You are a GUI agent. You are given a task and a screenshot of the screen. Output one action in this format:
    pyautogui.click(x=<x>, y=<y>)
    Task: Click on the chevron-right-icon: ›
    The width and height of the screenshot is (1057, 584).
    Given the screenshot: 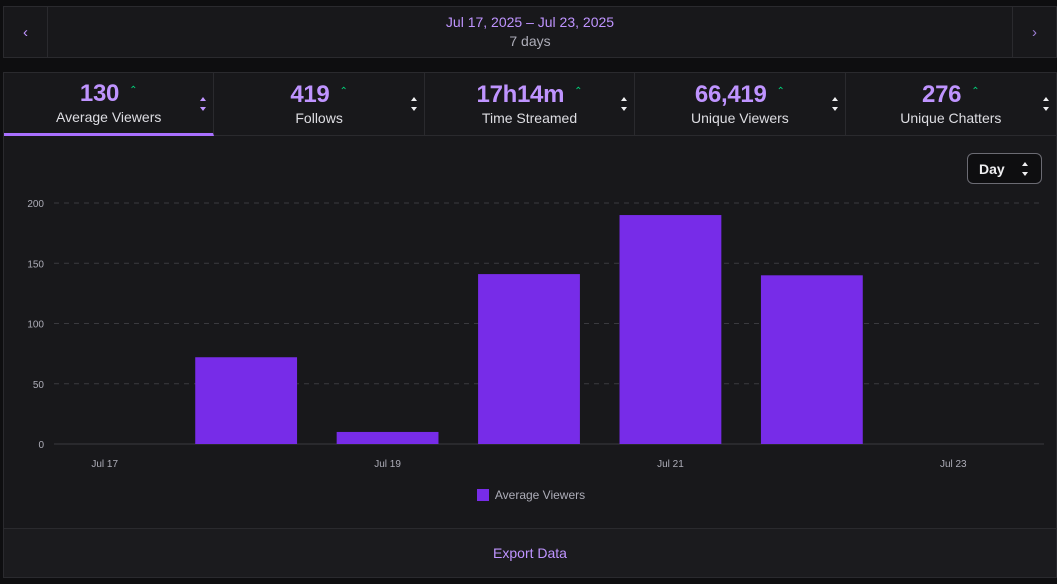 What is the action you would take?
    pyautogui.click(x=1034, y=32)
    